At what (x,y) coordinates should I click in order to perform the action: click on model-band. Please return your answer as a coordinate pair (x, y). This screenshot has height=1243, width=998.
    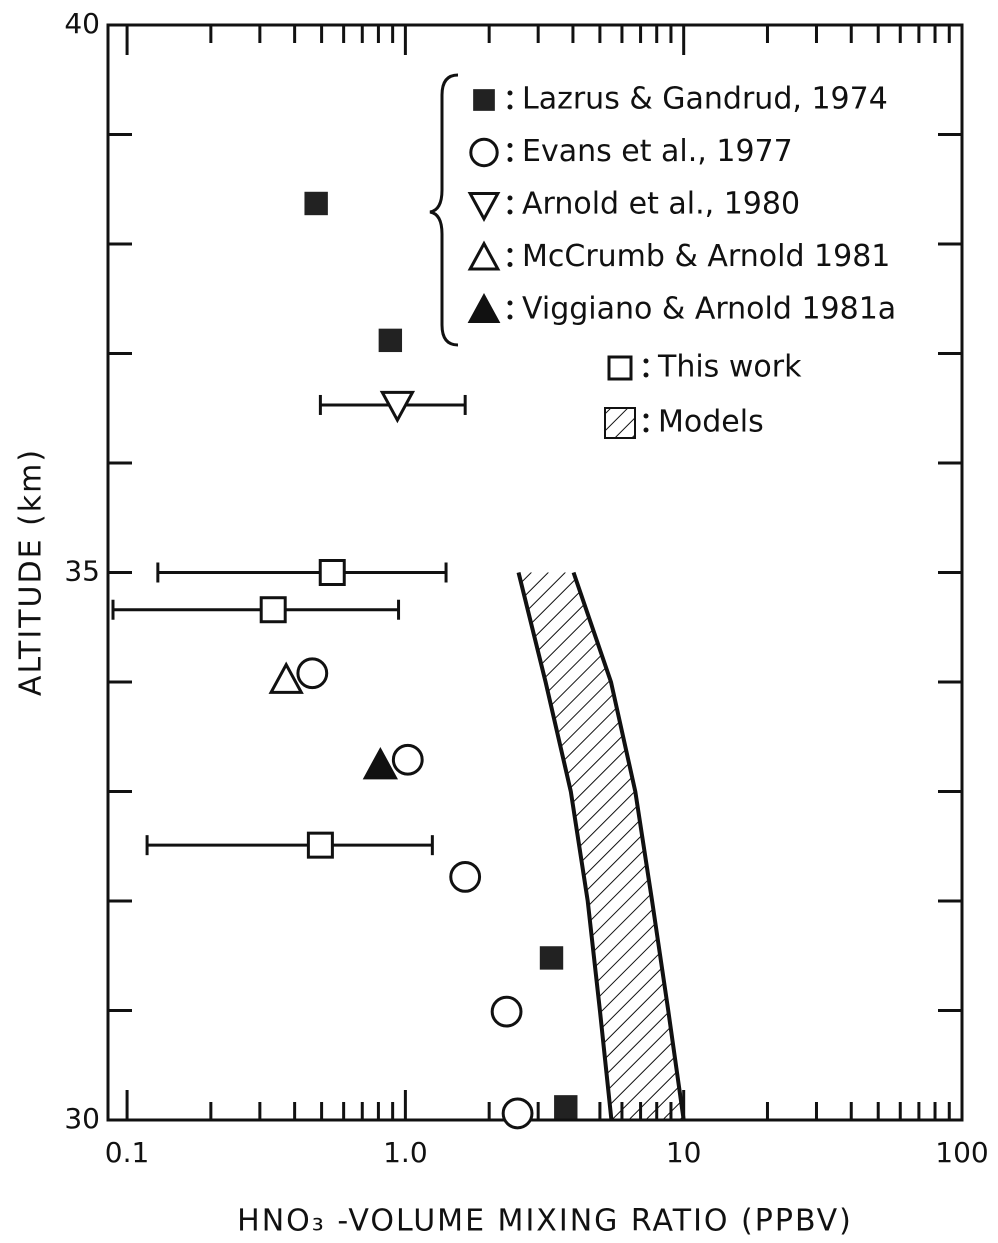
    Looking at the image, I should click on (601, 846).